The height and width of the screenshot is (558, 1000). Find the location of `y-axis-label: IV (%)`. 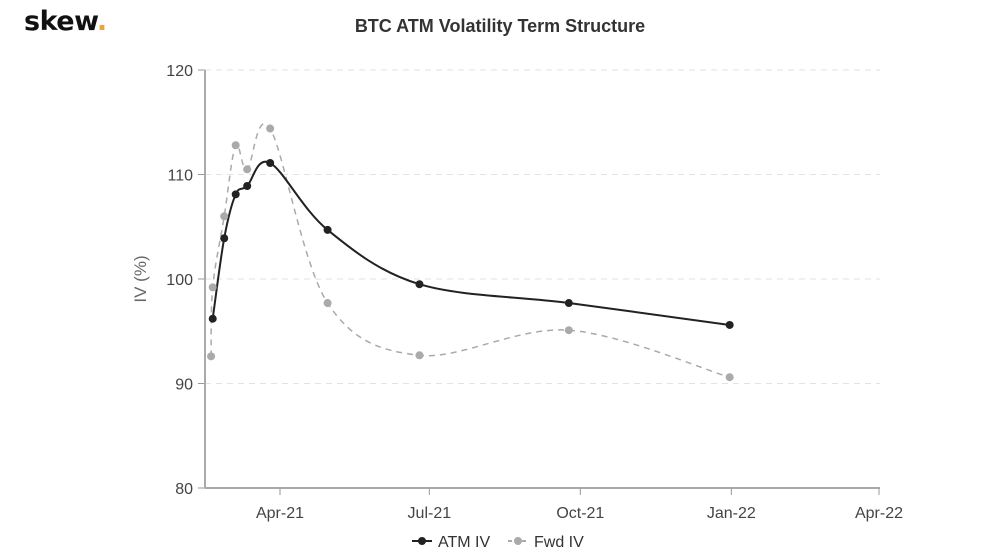

y-axis-label: IV (%) is located at coordinates (140, 278).